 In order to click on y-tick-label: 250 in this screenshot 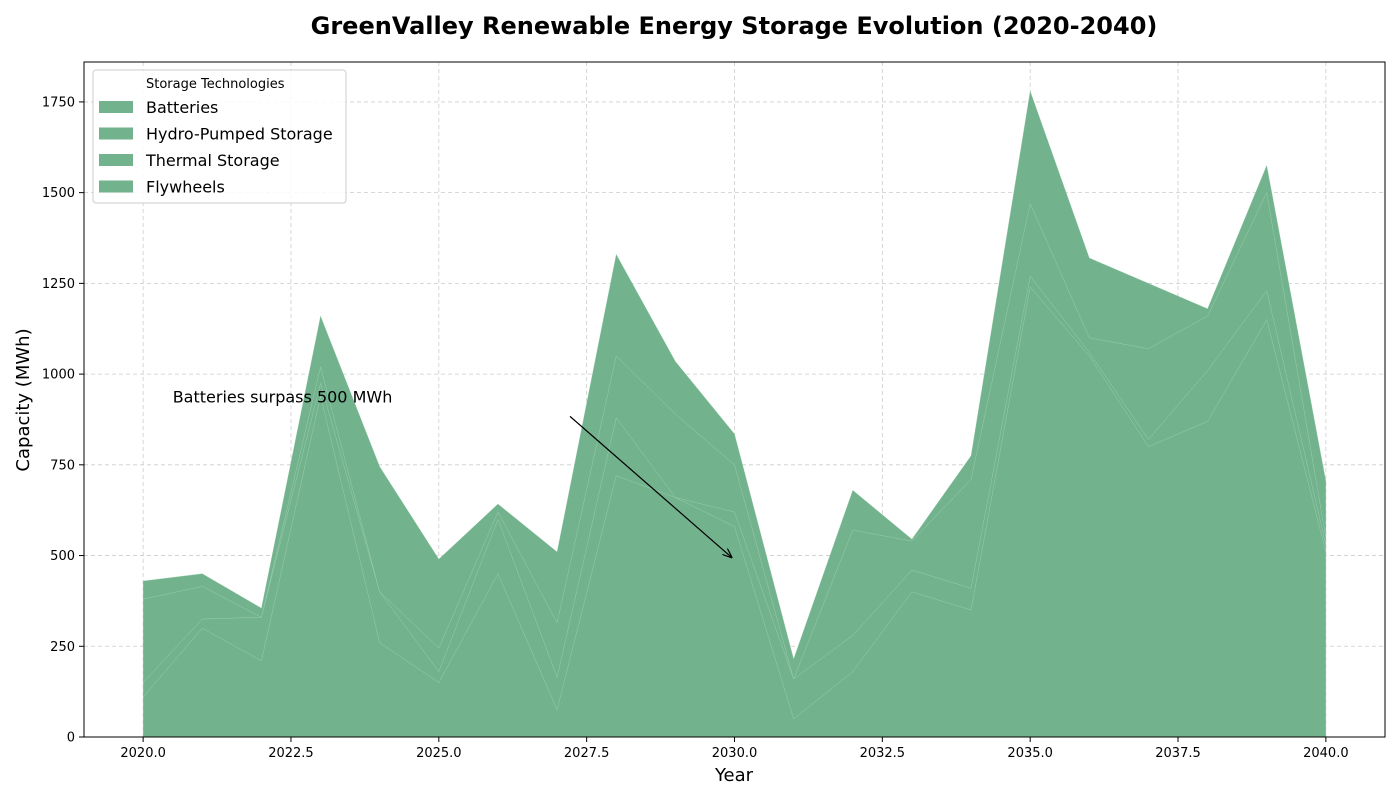, I will do `click(62, 647)`.